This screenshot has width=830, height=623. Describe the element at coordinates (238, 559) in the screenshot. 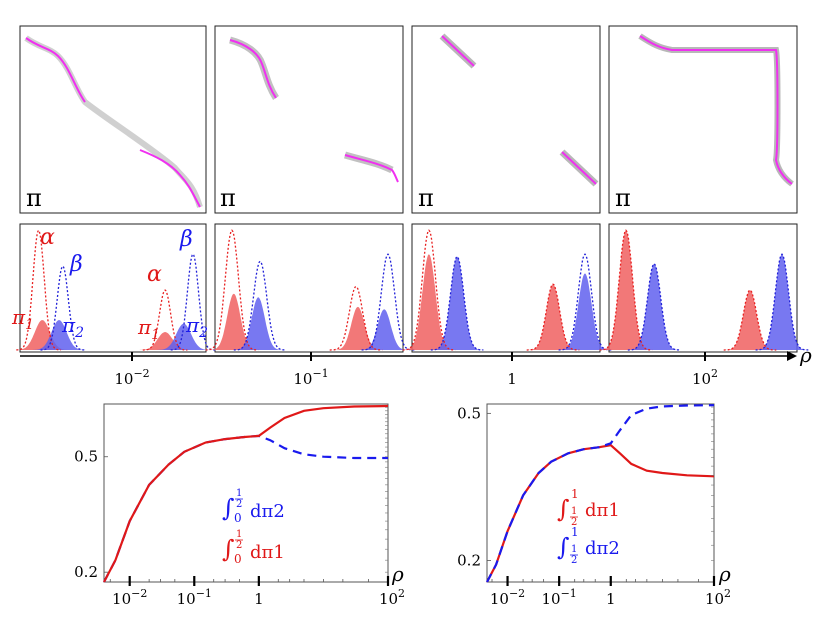

I see `legend-lower-dpi1-left: 0` at that location.